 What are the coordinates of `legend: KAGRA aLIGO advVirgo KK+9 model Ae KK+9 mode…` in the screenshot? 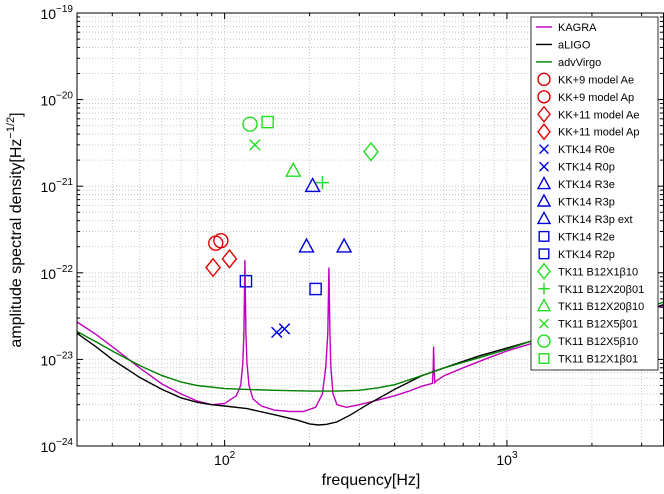 It's located at (594, 193).